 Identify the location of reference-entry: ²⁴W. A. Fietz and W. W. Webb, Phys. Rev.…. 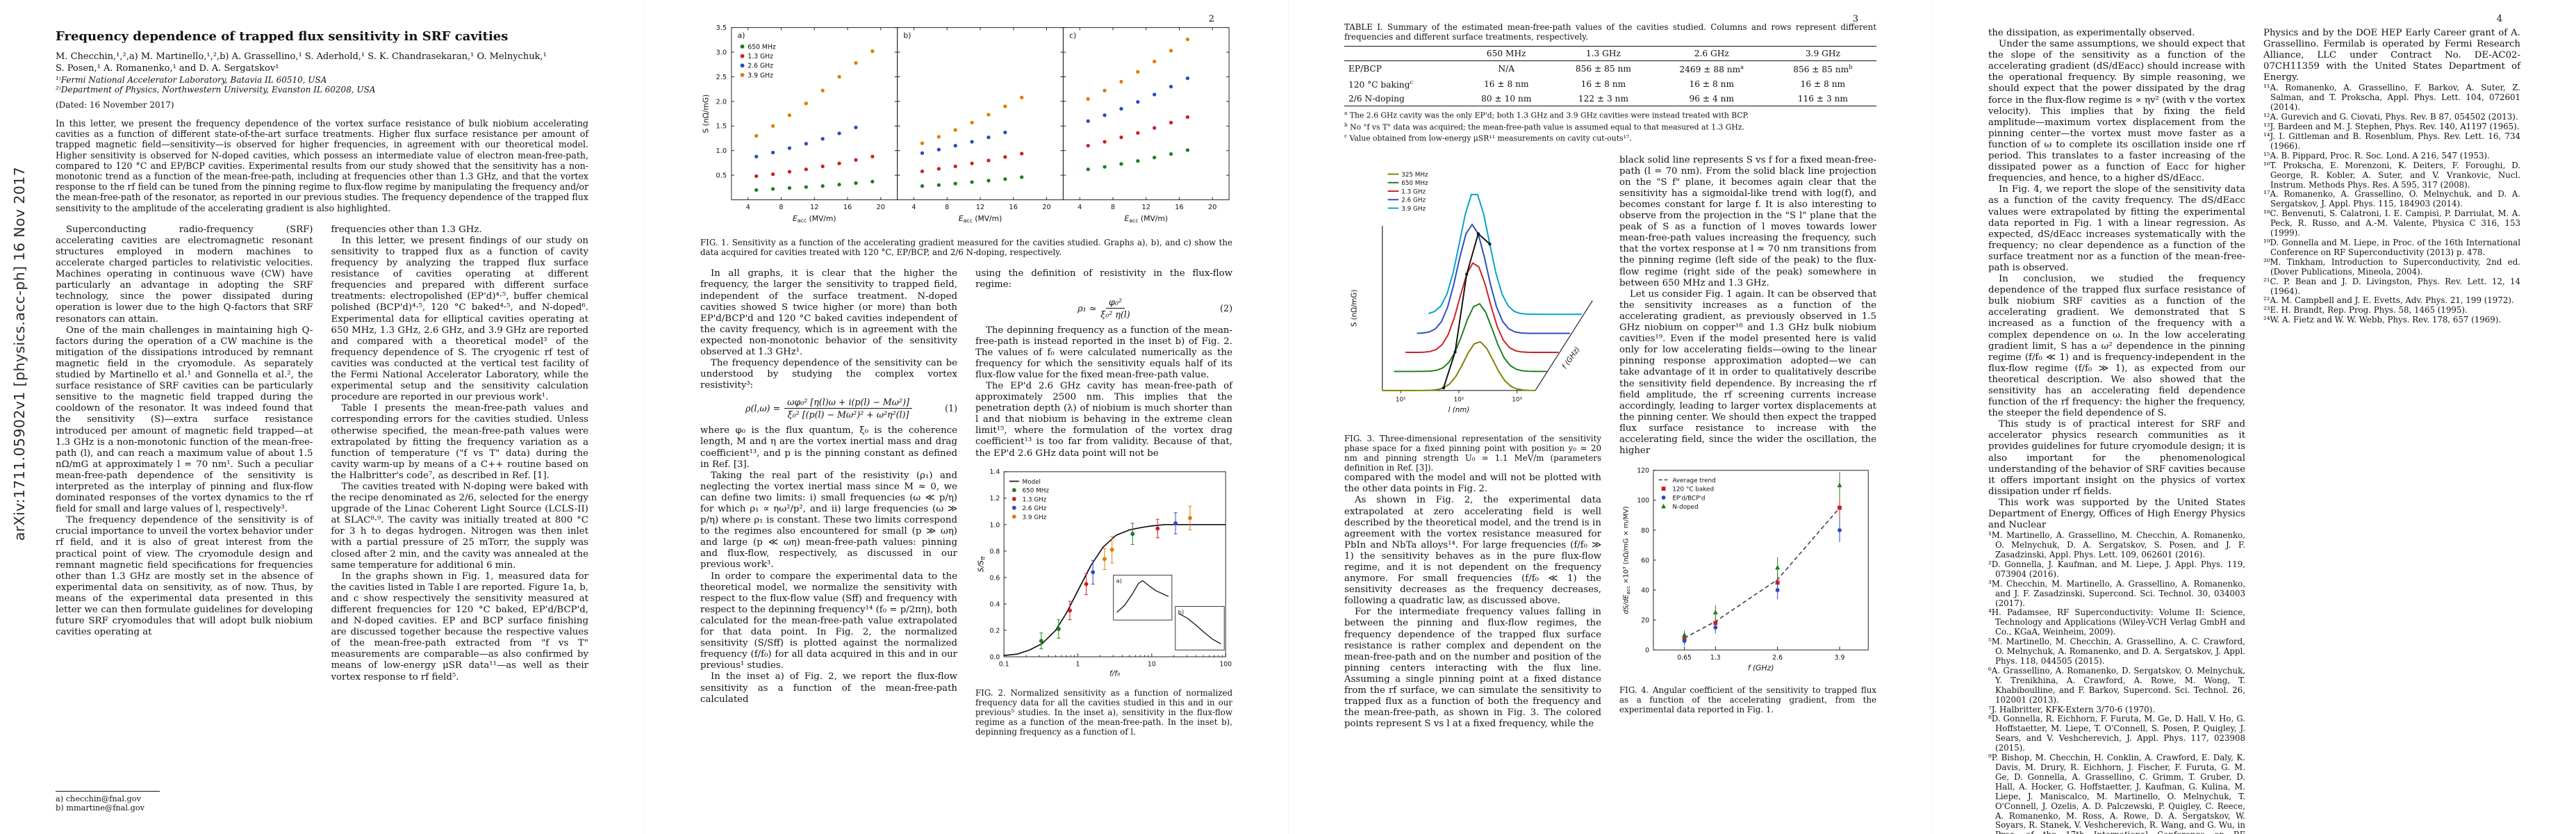
(2382, 320).